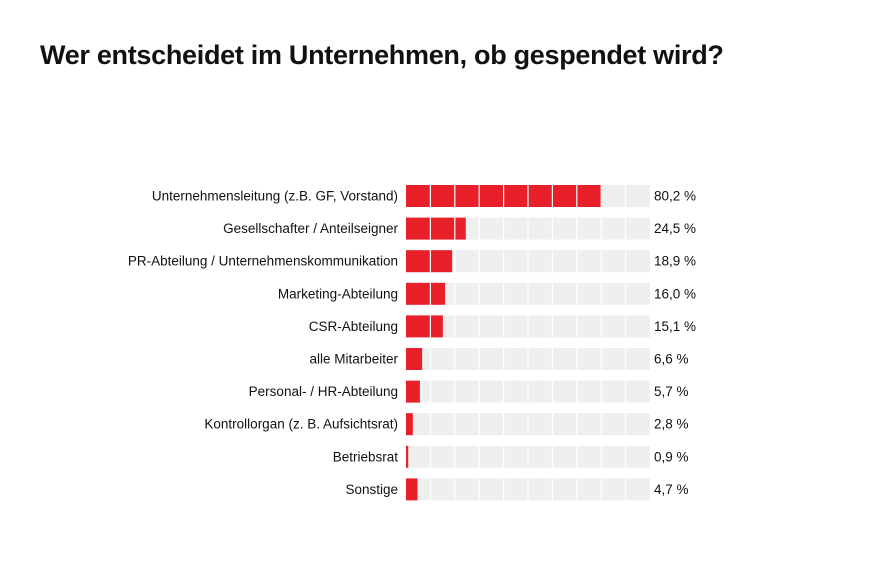 The image size is (880, 587). What do you see at coordinates (675, 196) in the screenshot?
I see `value-label: 80,2 %` at bounding box center [675, 196].